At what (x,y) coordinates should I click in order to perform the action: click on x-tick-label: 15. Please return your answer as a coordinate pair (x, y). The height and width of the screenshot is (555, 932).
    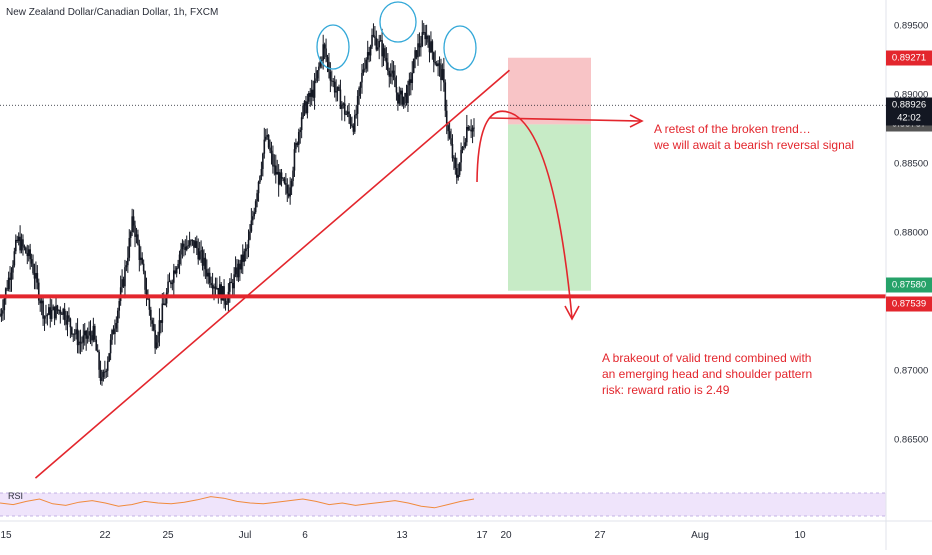
    Looking at the image, I should click on (6, 535).